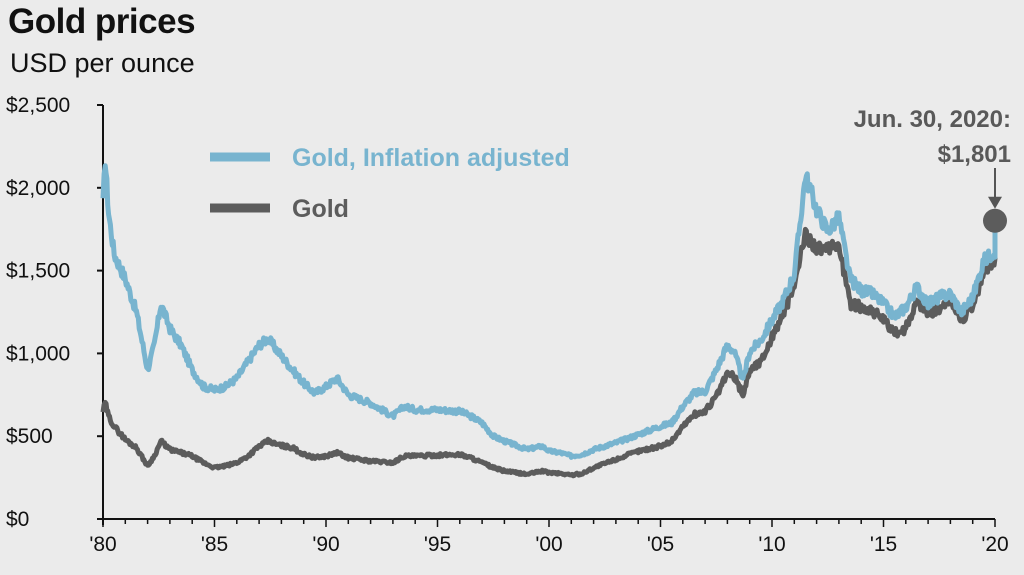 The height and width of the screenshot is (575, 1024). What do you see at coordinates (883, 544) in the screenshot?
I see `x-tick-label: '15` at bounding box center [883, 544].